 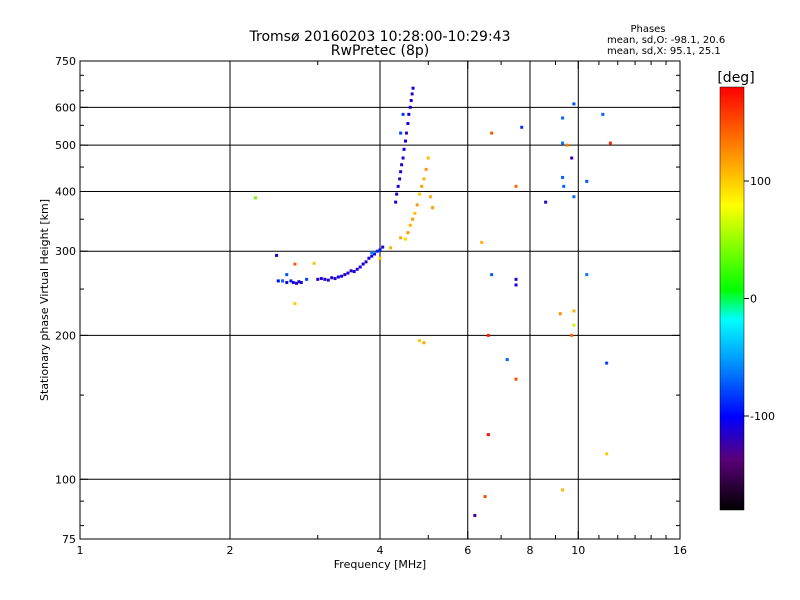 I want to click on x-tick-labels: 1 2 4 6 8 10 16, so click(x=382, y=550).